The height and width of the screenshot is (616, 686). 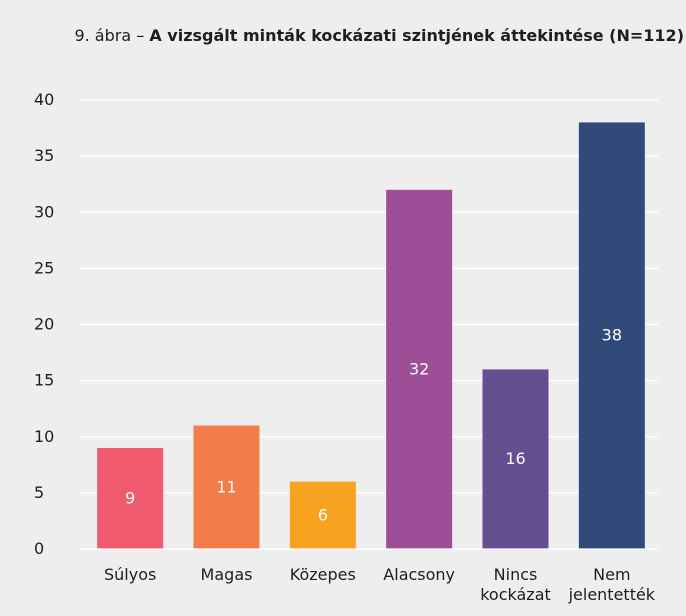 I want to click on category-label: jelentették, so click(x=612, y=594).